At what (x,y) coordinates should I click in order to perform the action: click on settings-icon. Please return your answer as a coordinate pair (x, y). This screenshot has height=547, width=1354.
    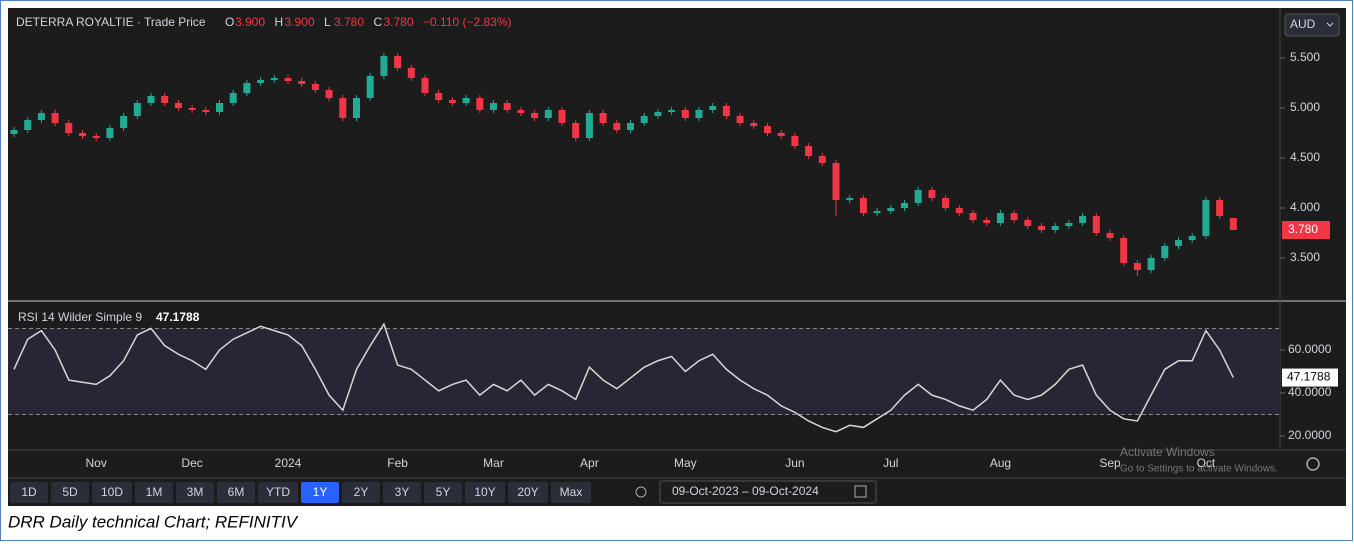
    Looking at the image, I should click on (1313, 464).